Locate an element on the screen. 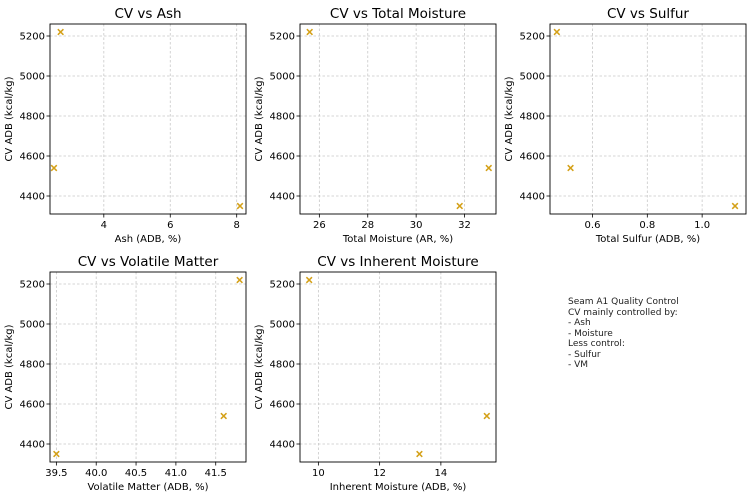  x-tick-label: 10 is located at coordinates (318, 473).